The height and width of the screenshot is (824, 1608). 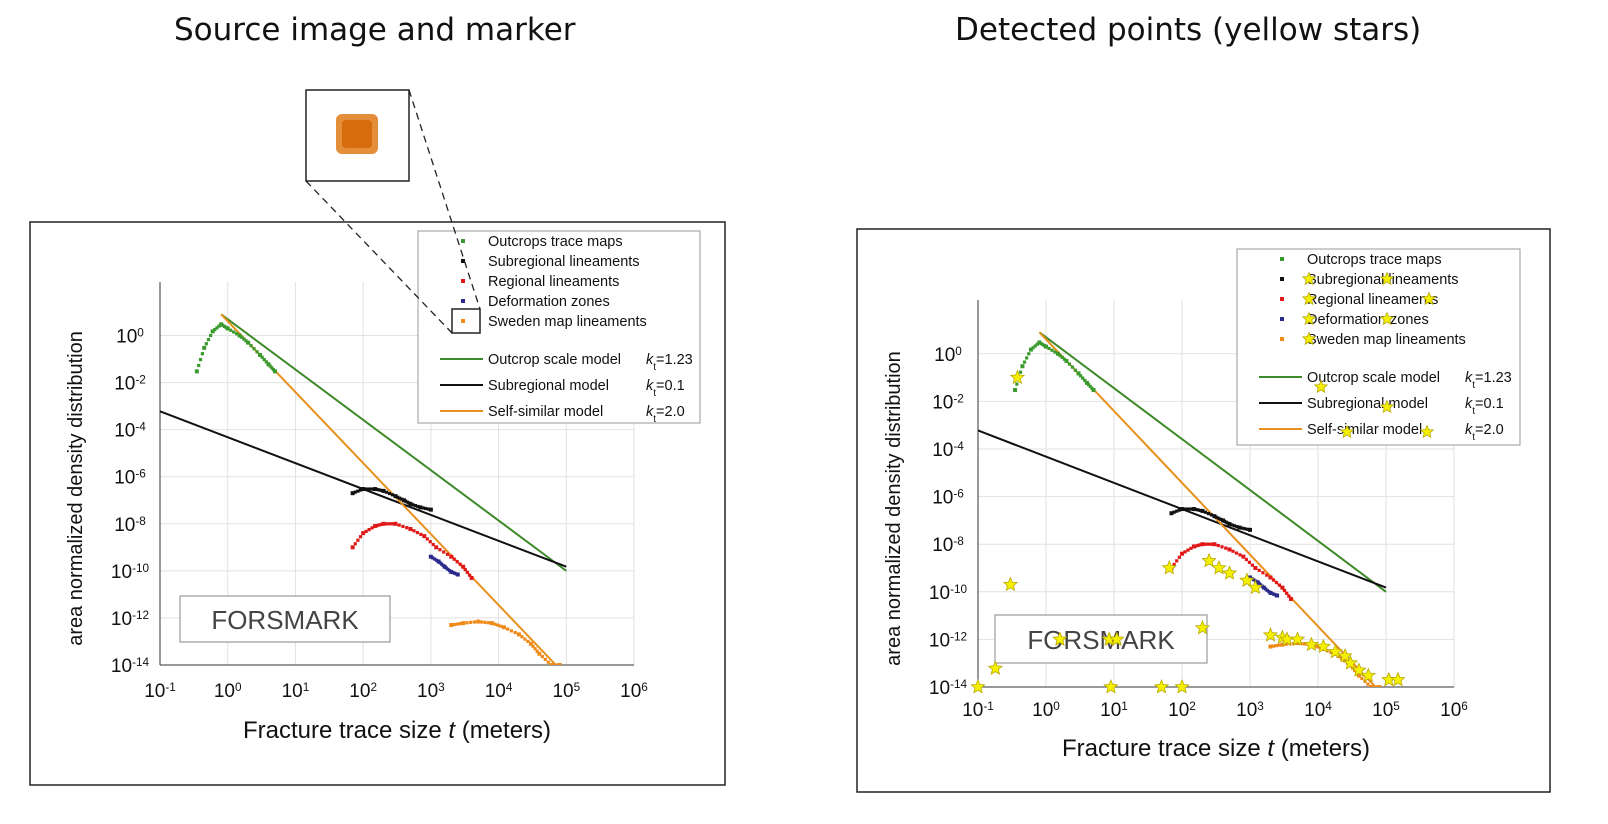 I want to click on x-tick-label: 10⁶, so click(x=1454, y=711).